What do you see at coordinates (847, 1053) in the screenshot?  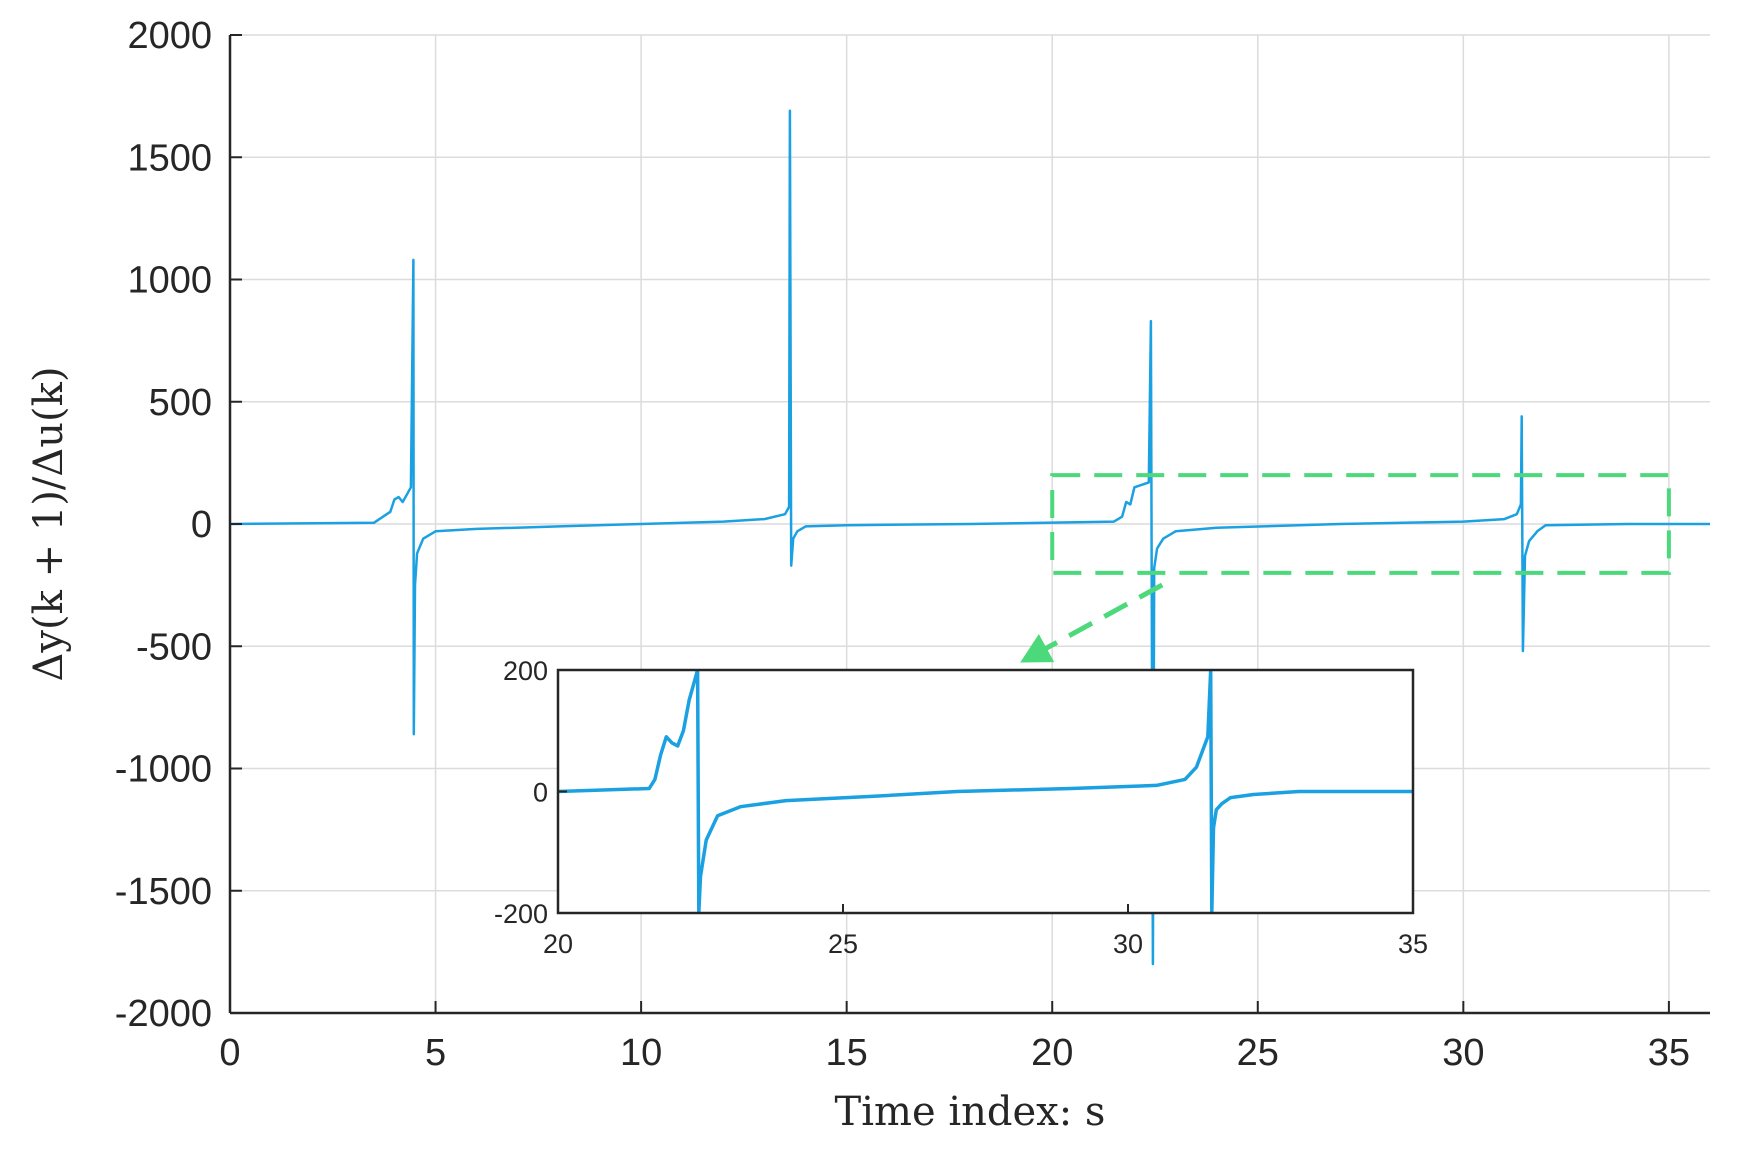 I see `x-tick-label: 15` at bounding box center [847, 1053].